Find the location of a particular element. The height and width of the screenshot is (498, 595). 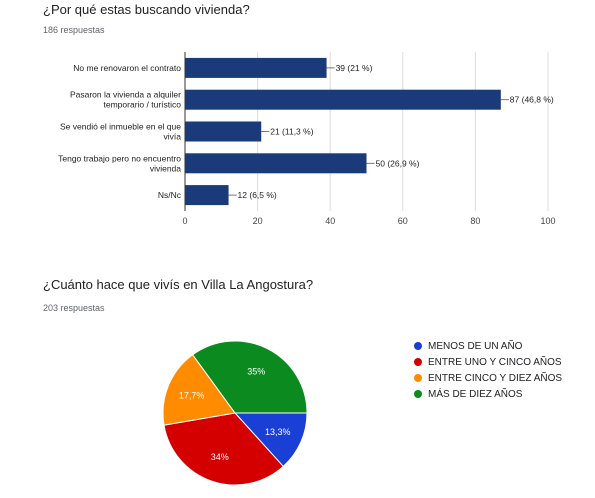

pie-slice-label: 35% is located at coordinates (256, 371).